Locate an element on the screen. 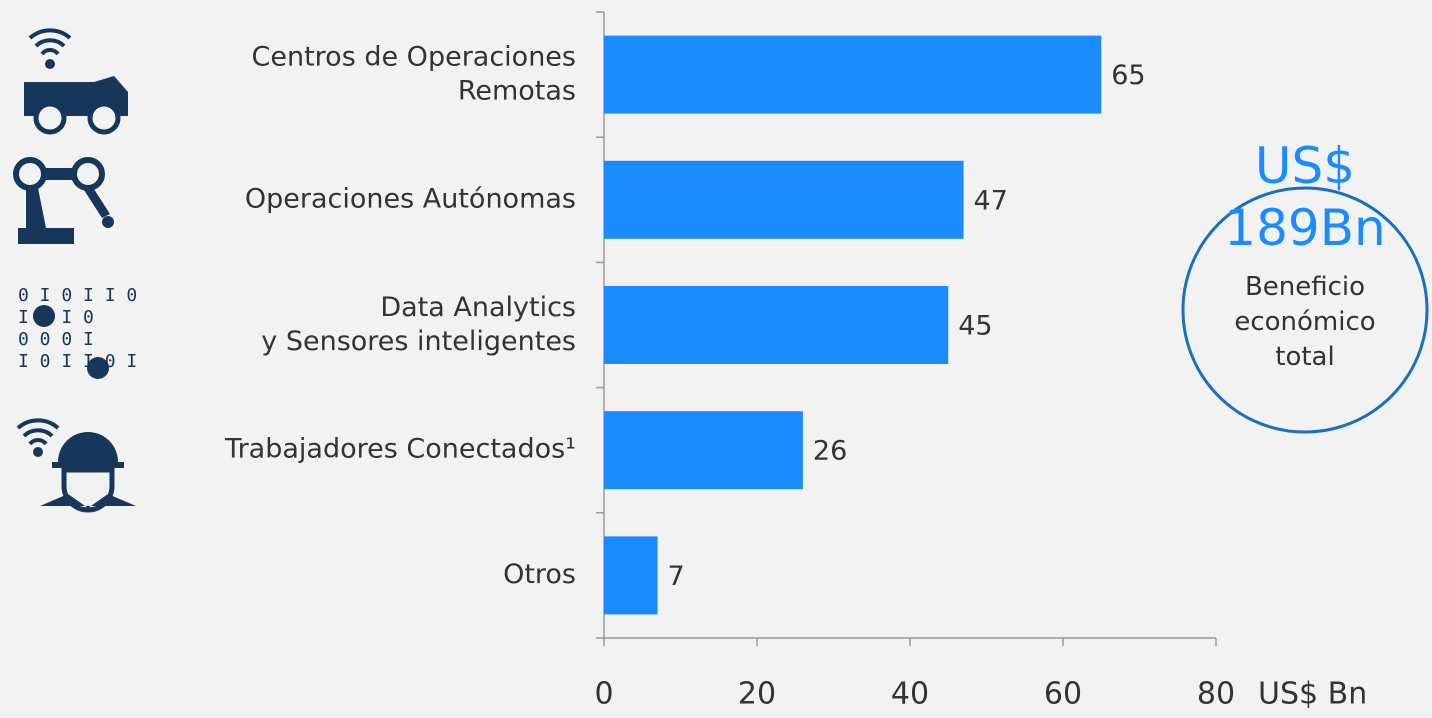 The width and height of the screenshot is (1432, 718). x-tick-label: 0 is located at coordinates (603, 694).